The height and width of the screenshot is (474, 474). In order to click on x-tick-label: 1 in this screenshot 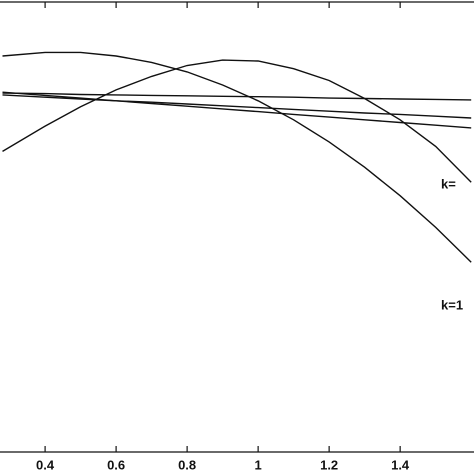, I will do `click(258, 464)`.